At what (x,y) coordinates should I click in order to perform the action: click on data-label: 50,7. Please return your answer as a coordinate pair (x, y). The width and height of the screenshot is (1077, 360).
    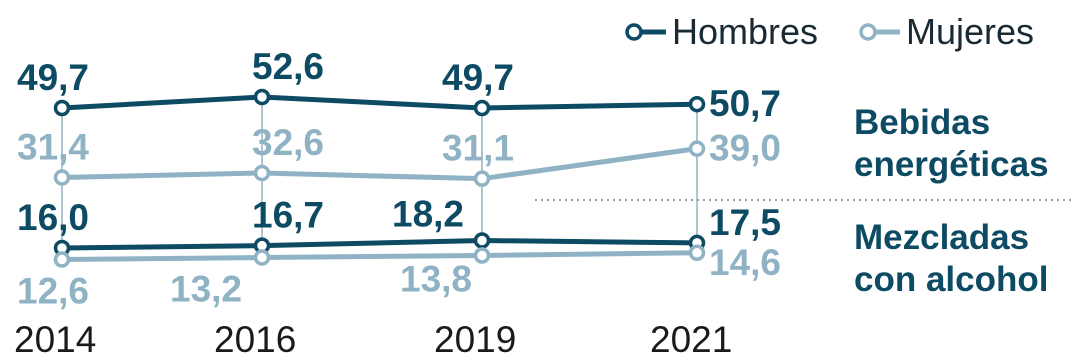
    Looking at the image, I should click on (745, 103).